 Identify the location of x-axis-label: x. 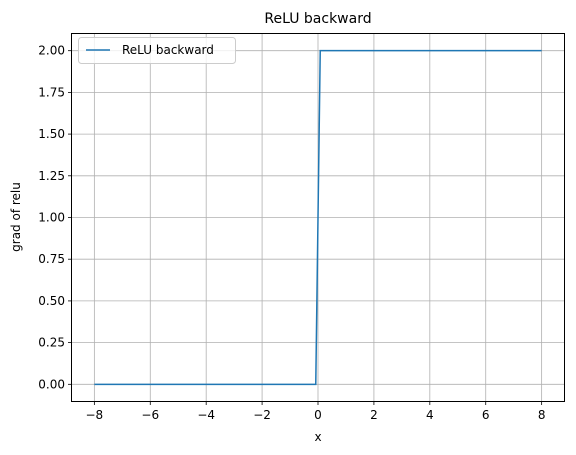
(317, 437).